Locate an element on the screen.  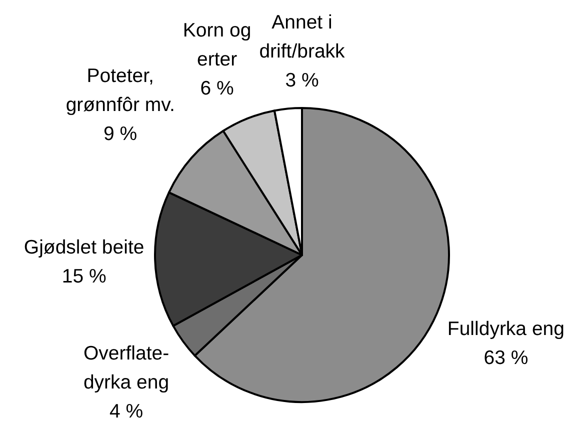
data-label: 63 % is located at coordinates (506, 357).